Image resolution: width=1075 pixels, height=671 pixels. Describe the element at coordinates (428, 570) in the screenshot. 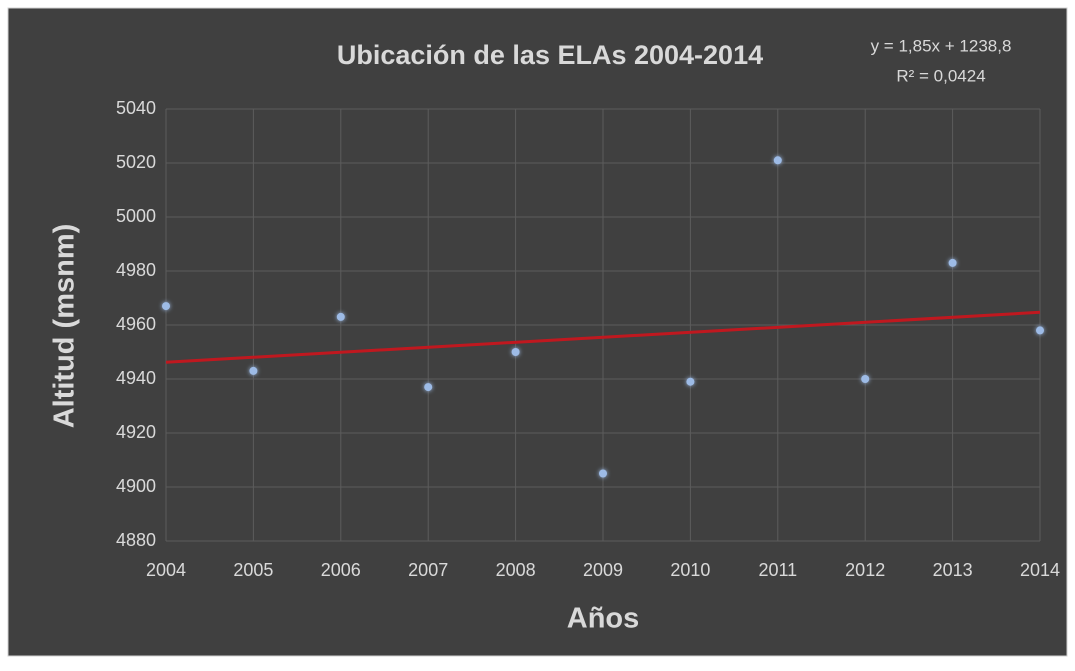

I see `x-tick-label: 2007` at that location.